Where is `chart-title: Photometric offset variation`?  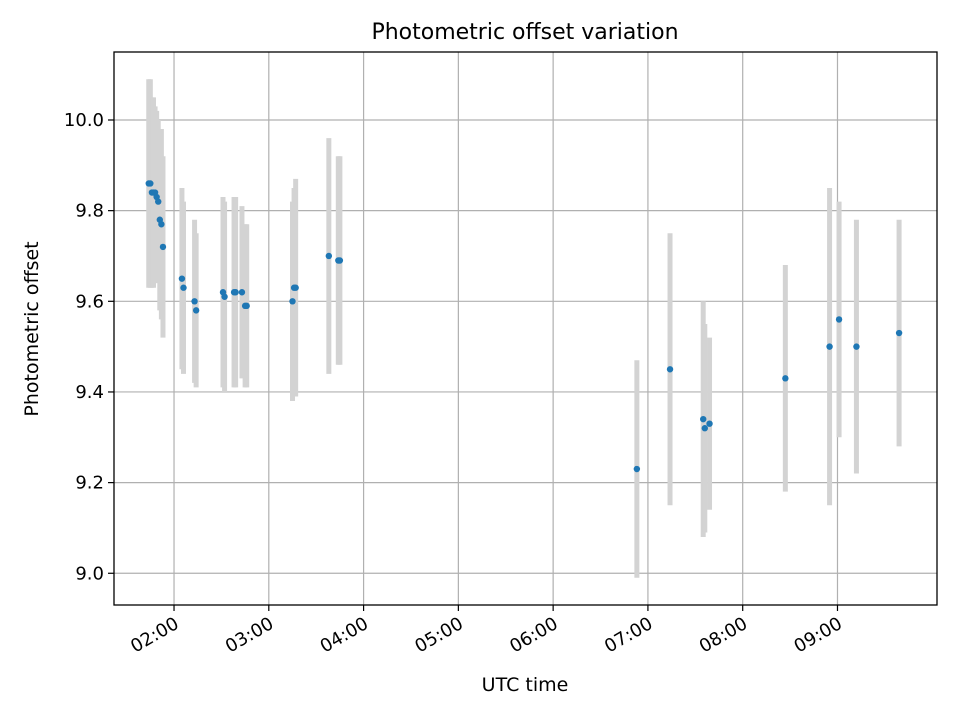 chart-title: Photometric offset variation is located at coordinates (524, 32).